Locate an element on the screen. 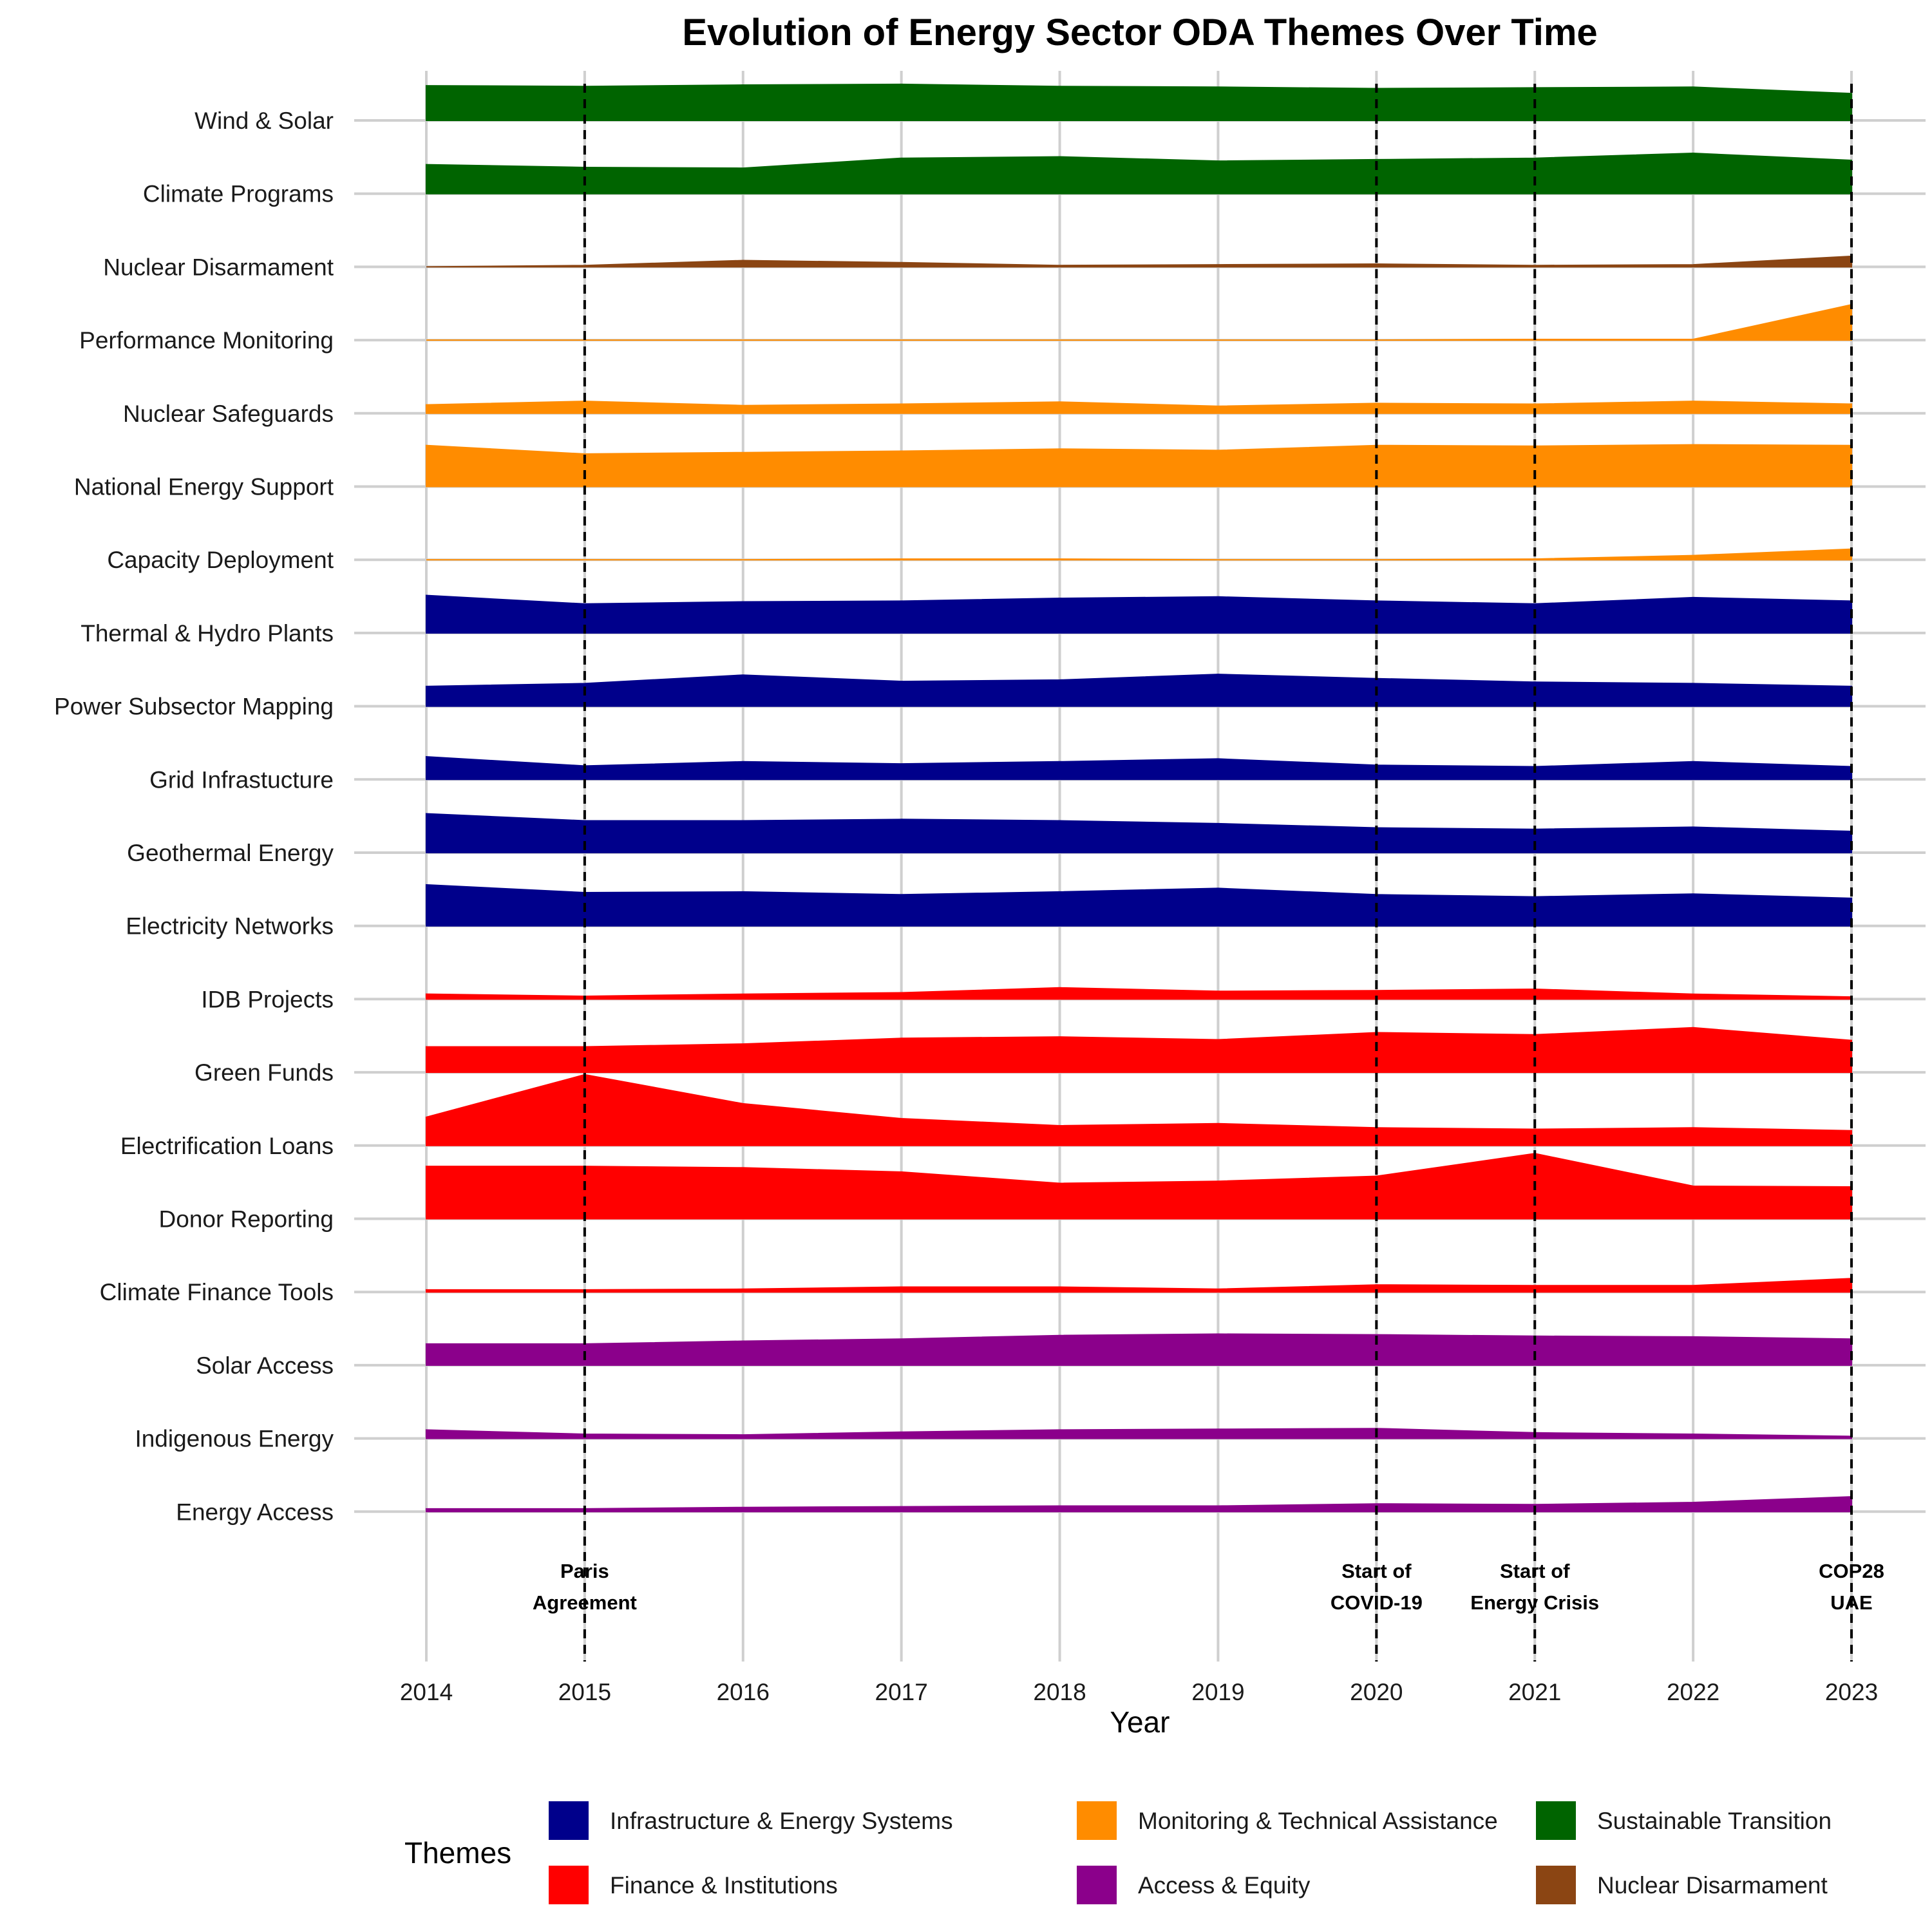  ridge-idb-projects is located at coordinates (1139, 994).